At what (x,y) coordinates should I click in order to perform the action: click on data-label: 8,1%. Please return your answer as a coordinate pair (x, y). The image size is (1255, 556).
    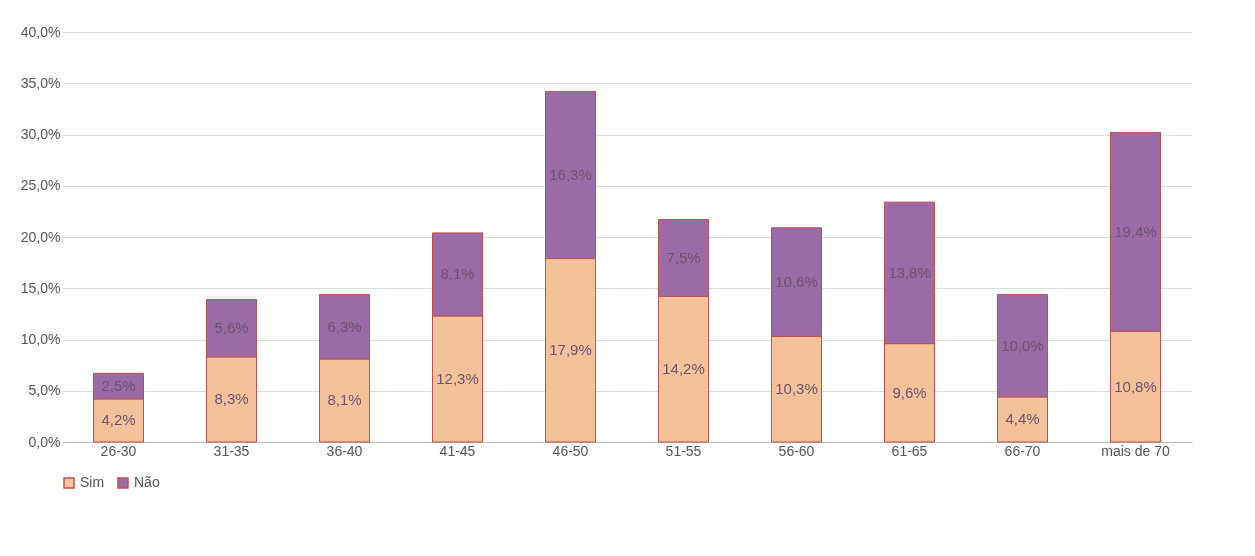
    Looking at the image, I should click on (344, 400).